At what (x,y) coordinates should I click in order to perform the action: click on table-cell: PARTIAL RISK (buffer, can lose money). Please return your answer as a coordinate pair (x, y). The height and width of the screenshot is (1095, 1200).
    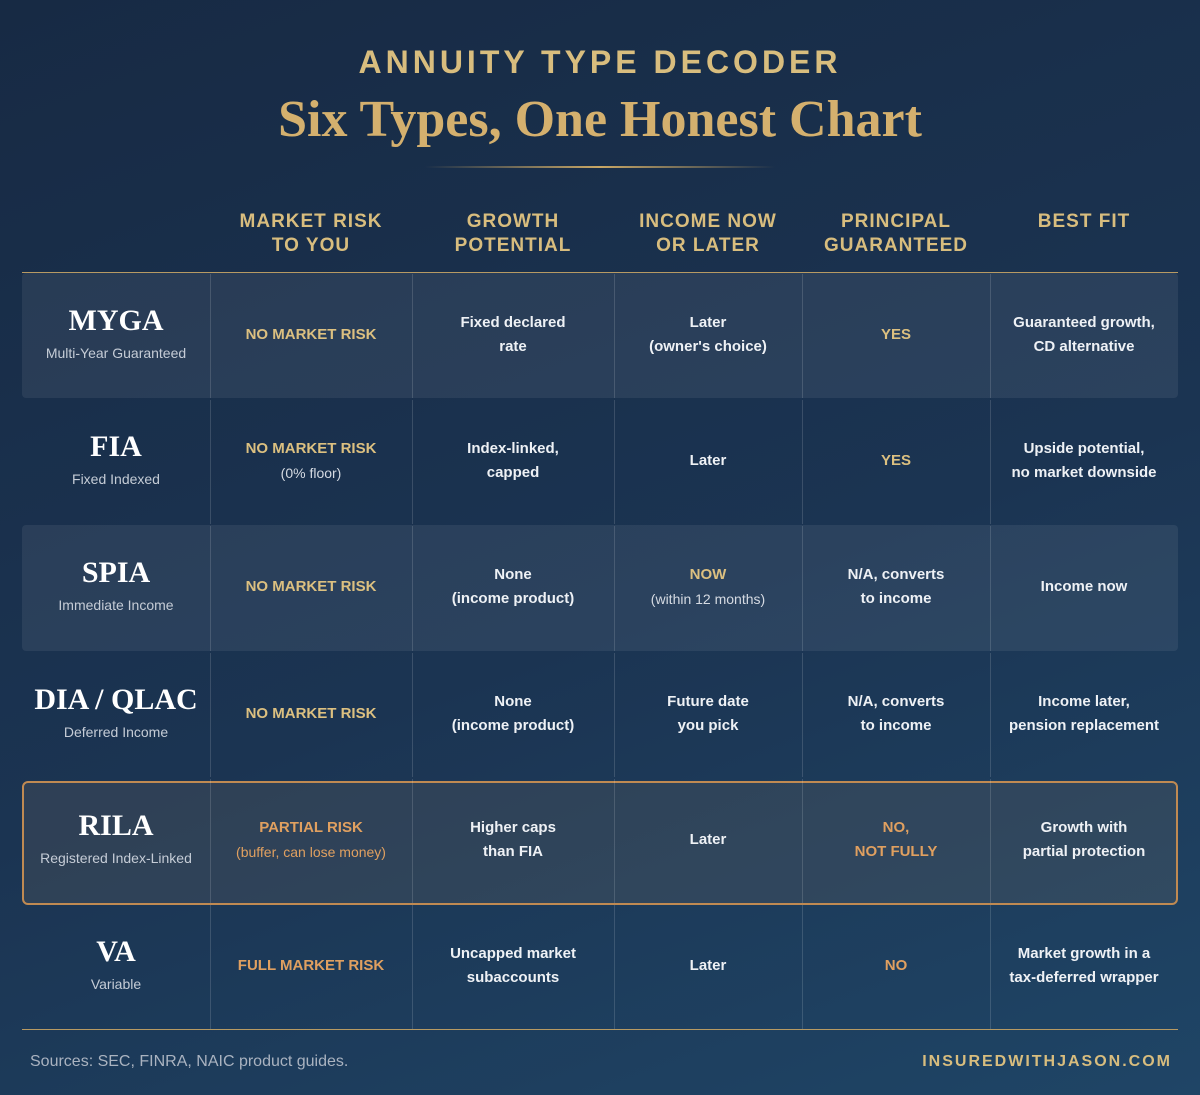
    Looking at the image, I should click on (311, 840).